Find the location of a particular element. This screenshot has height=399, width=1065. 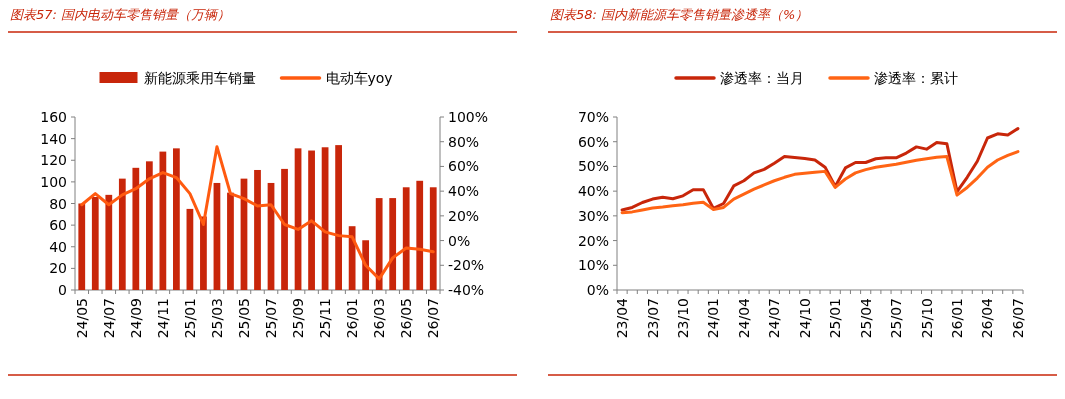

y-tick-label: 20% is located at coordinates (593, 240).